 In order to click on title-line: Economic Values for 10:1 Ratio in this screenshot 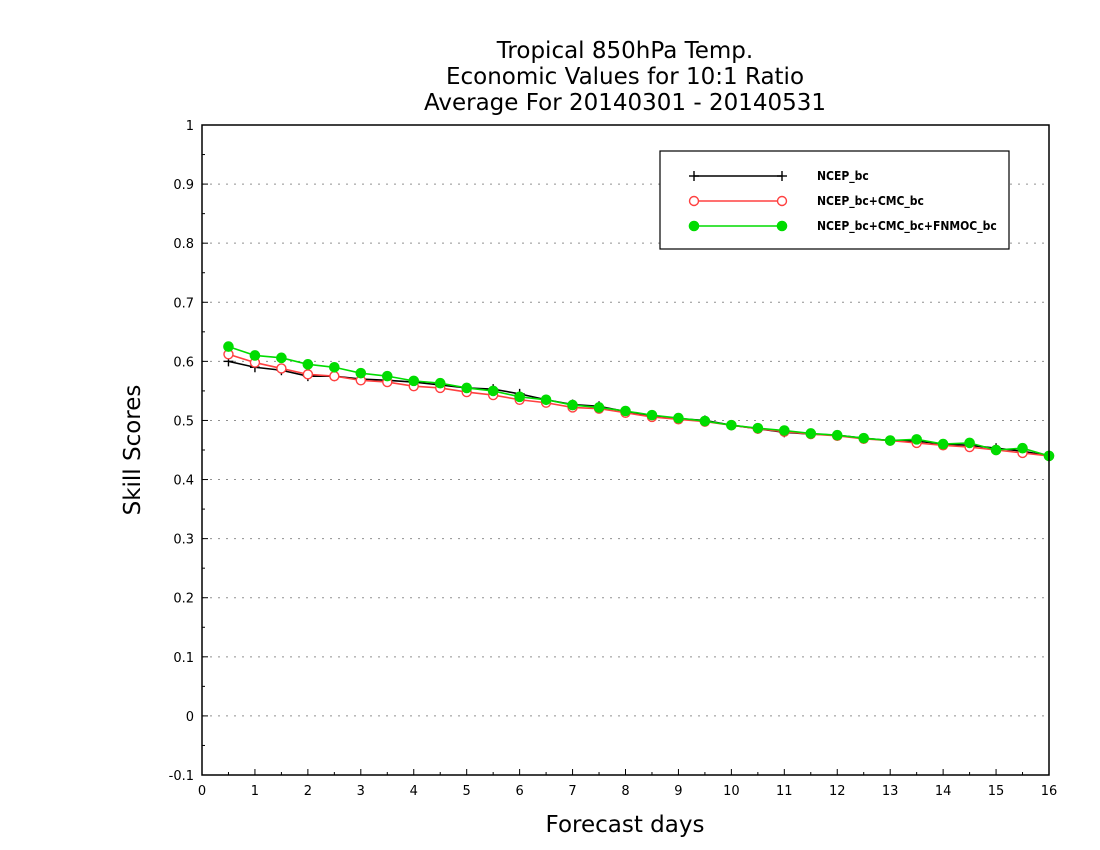, I will do `click(625, 77)`.